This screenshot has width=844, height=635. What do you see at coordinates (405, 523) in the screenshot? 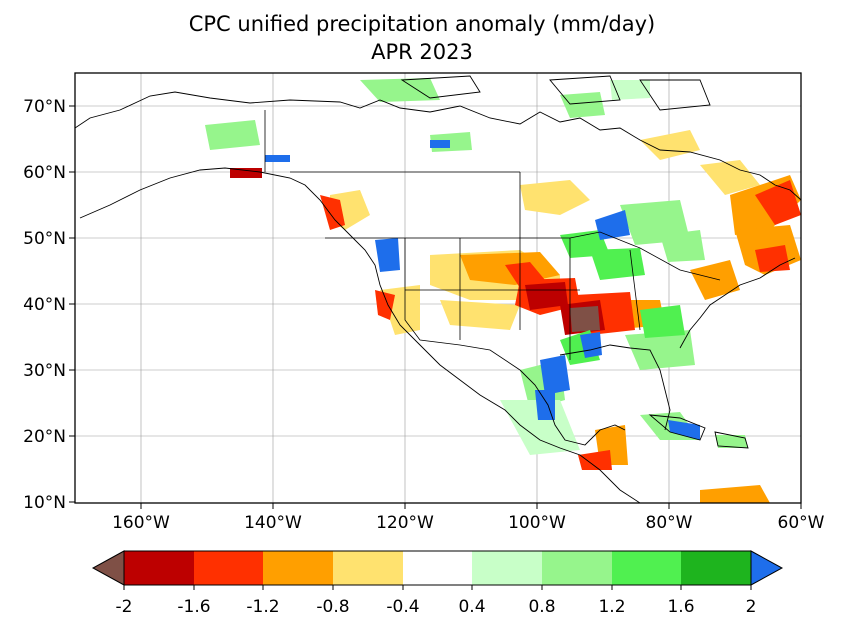
I see `lon-tick-label: 120°W` at bounding box center [405, 523].